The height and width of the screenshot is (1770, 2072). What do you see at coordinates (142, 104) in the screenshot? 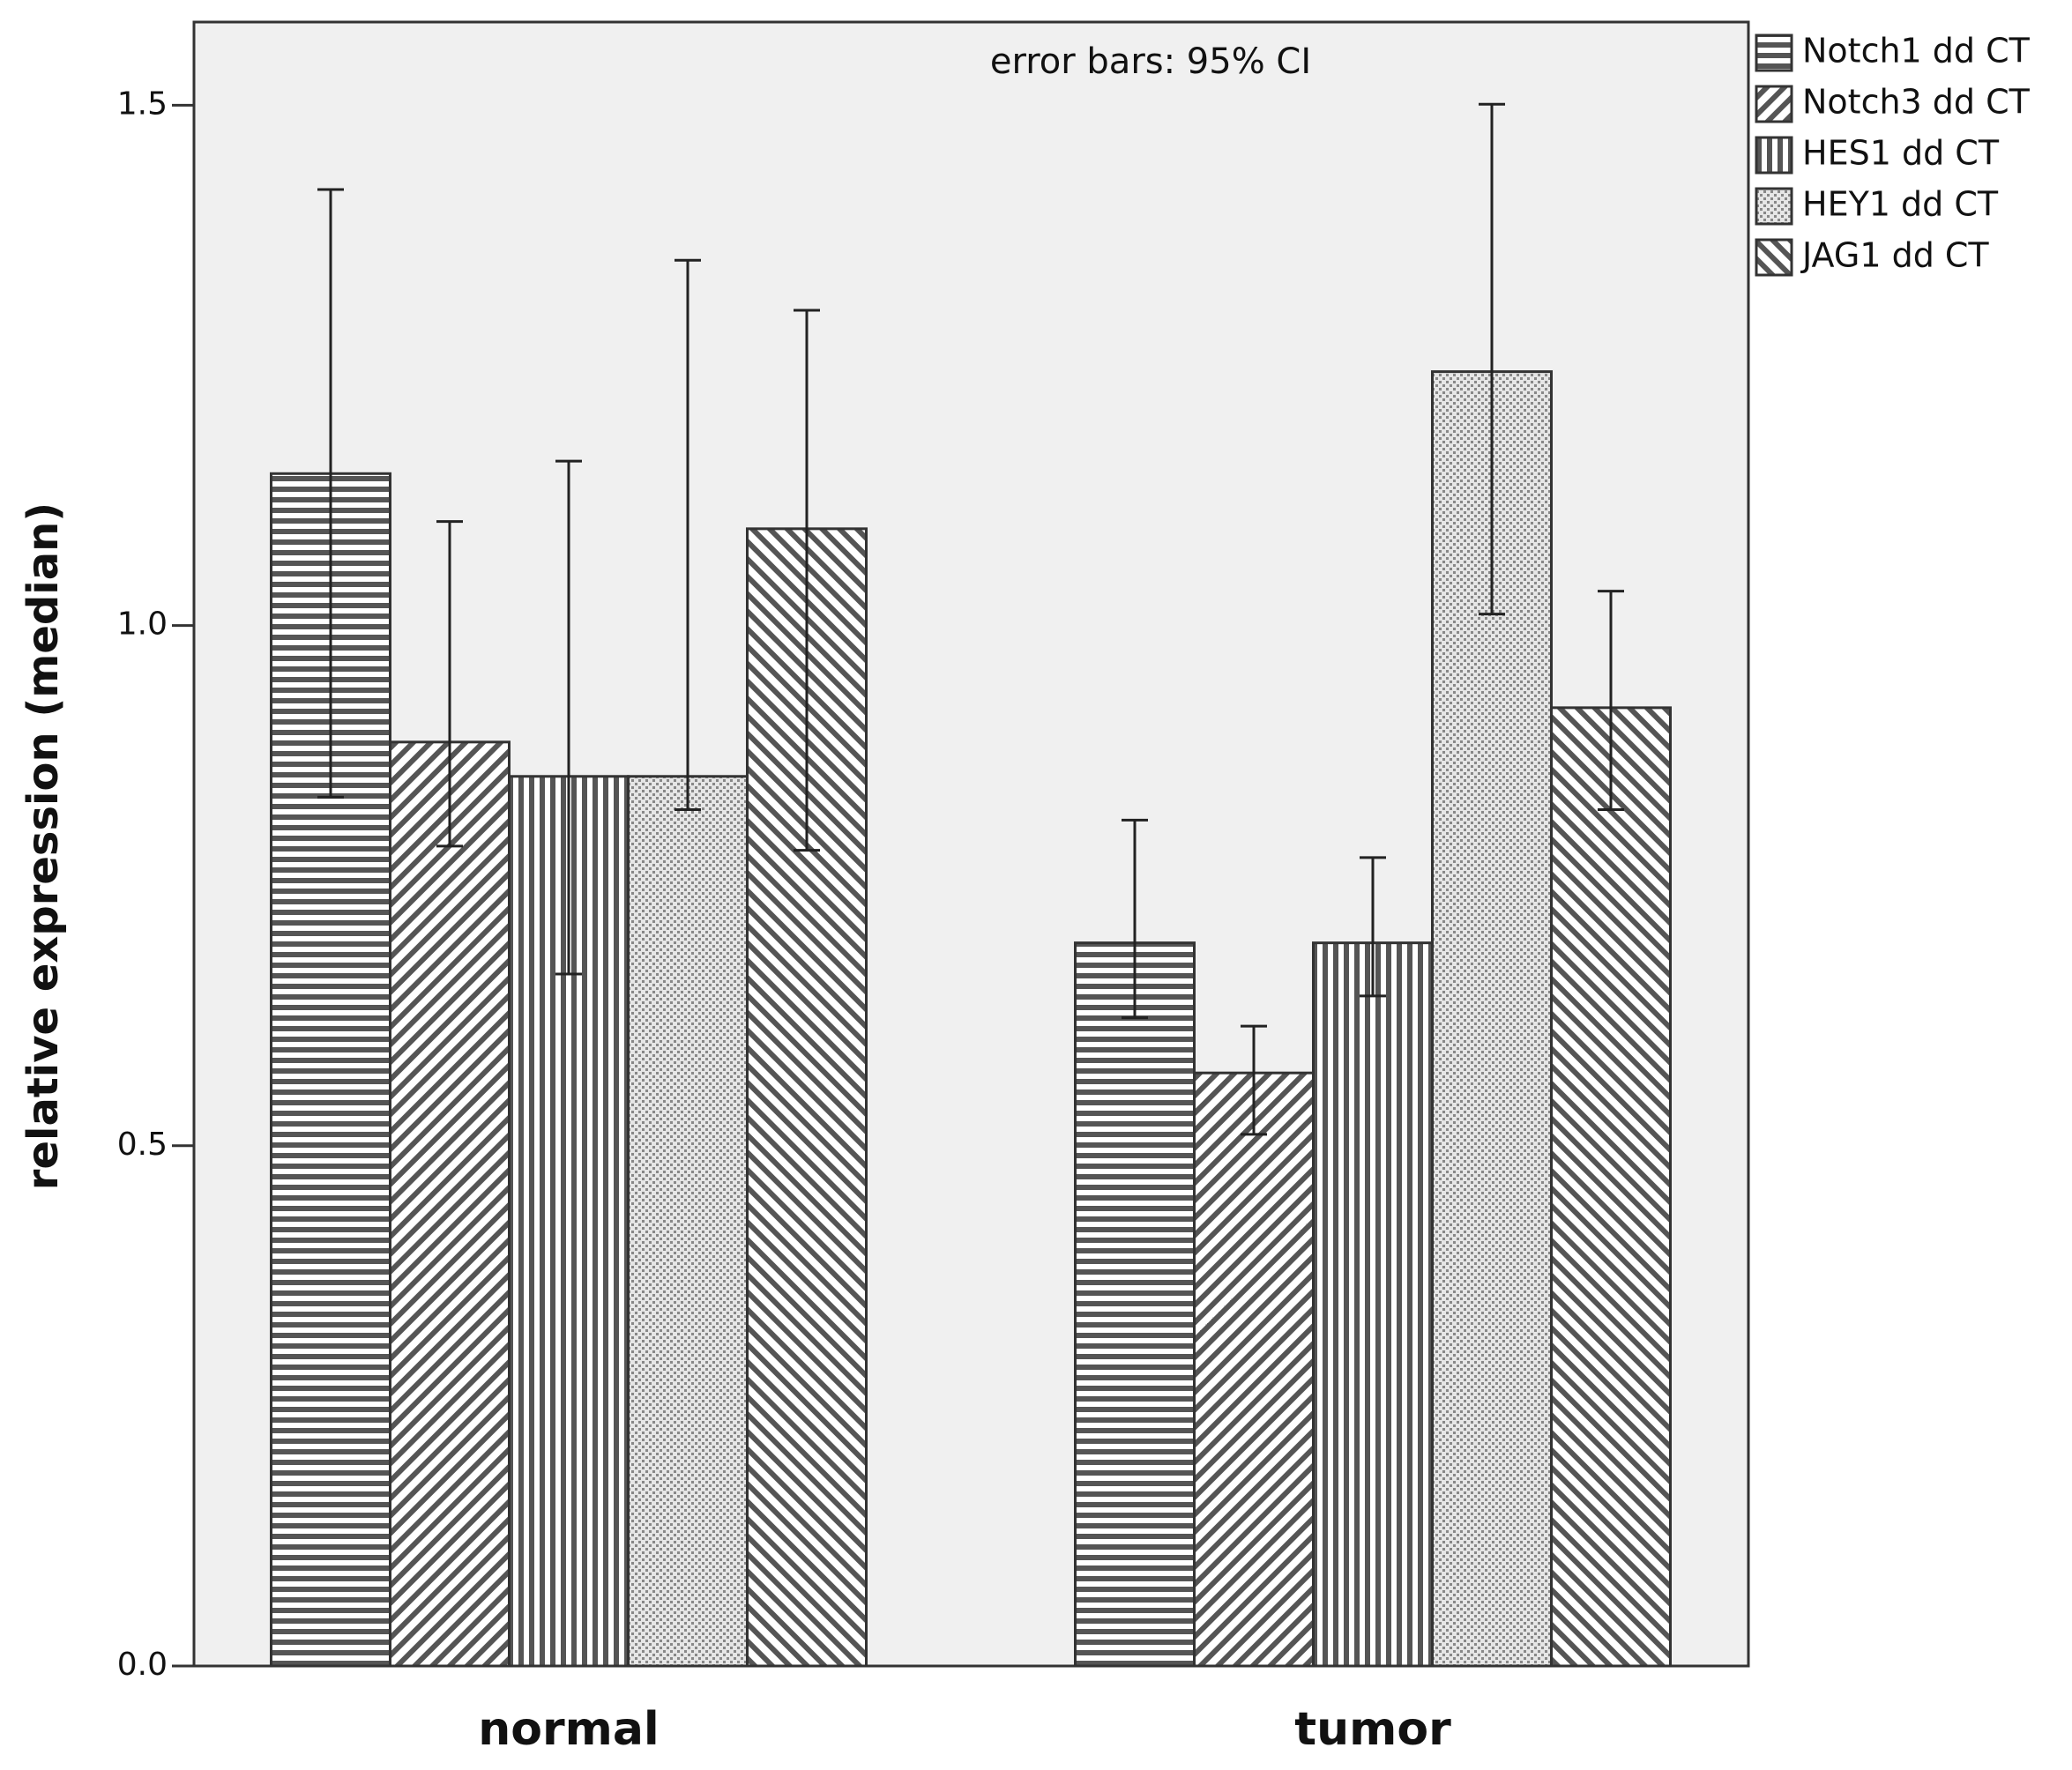
I see `y-tick-label: 1.5` at bounding box center [142, 104].